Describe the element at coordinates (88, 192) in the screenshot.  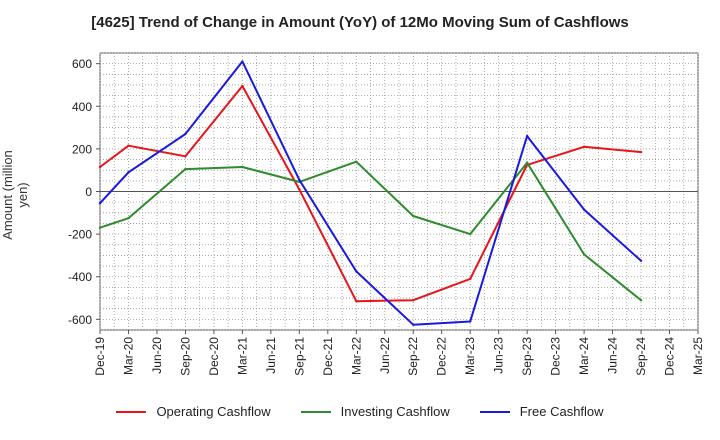
I see `y-tick-label: 0` at that location.